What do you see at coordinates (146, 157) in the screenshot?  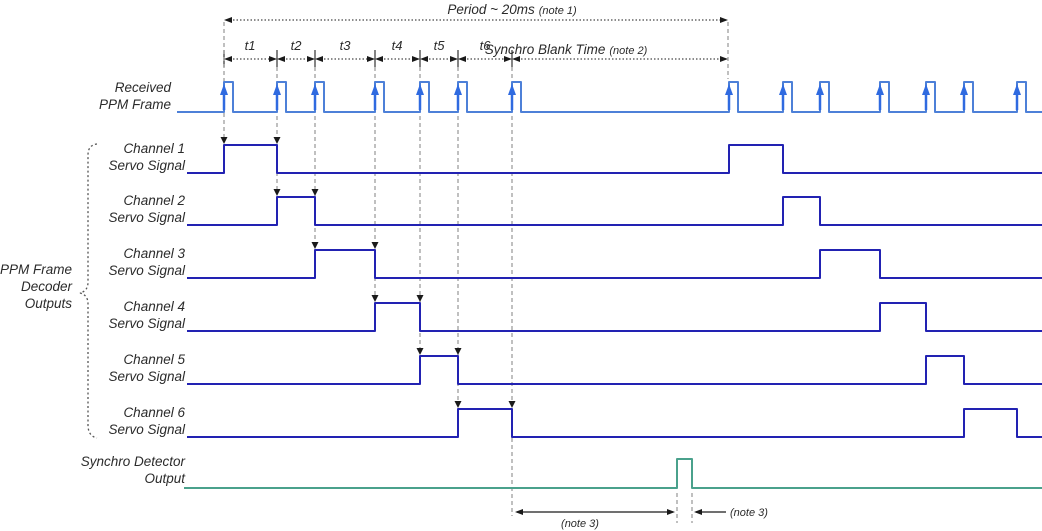 I see `channel-1-label: Channel 1 Servo Signal` at bounding box center [146, 157].